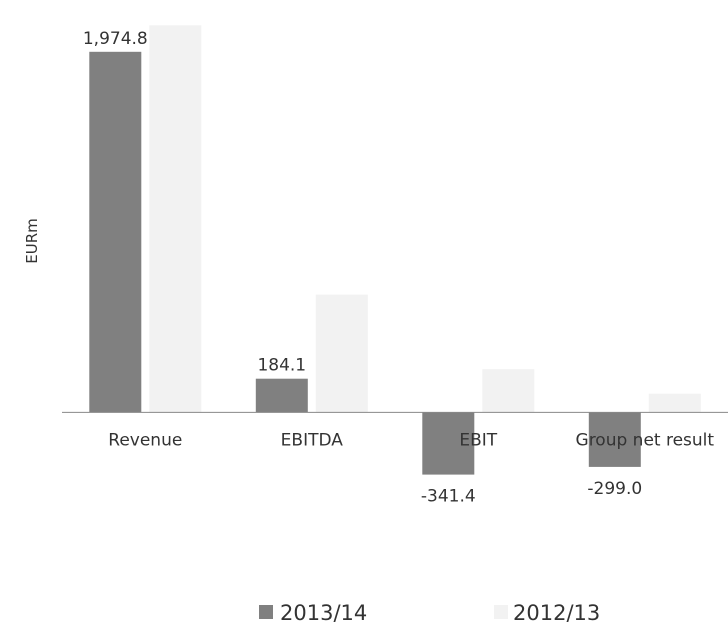  What do you see at coordinates (281, 366) in the screenshot?
I see `data-label-ebitda: 184.1` at bounding box center [281, 366].